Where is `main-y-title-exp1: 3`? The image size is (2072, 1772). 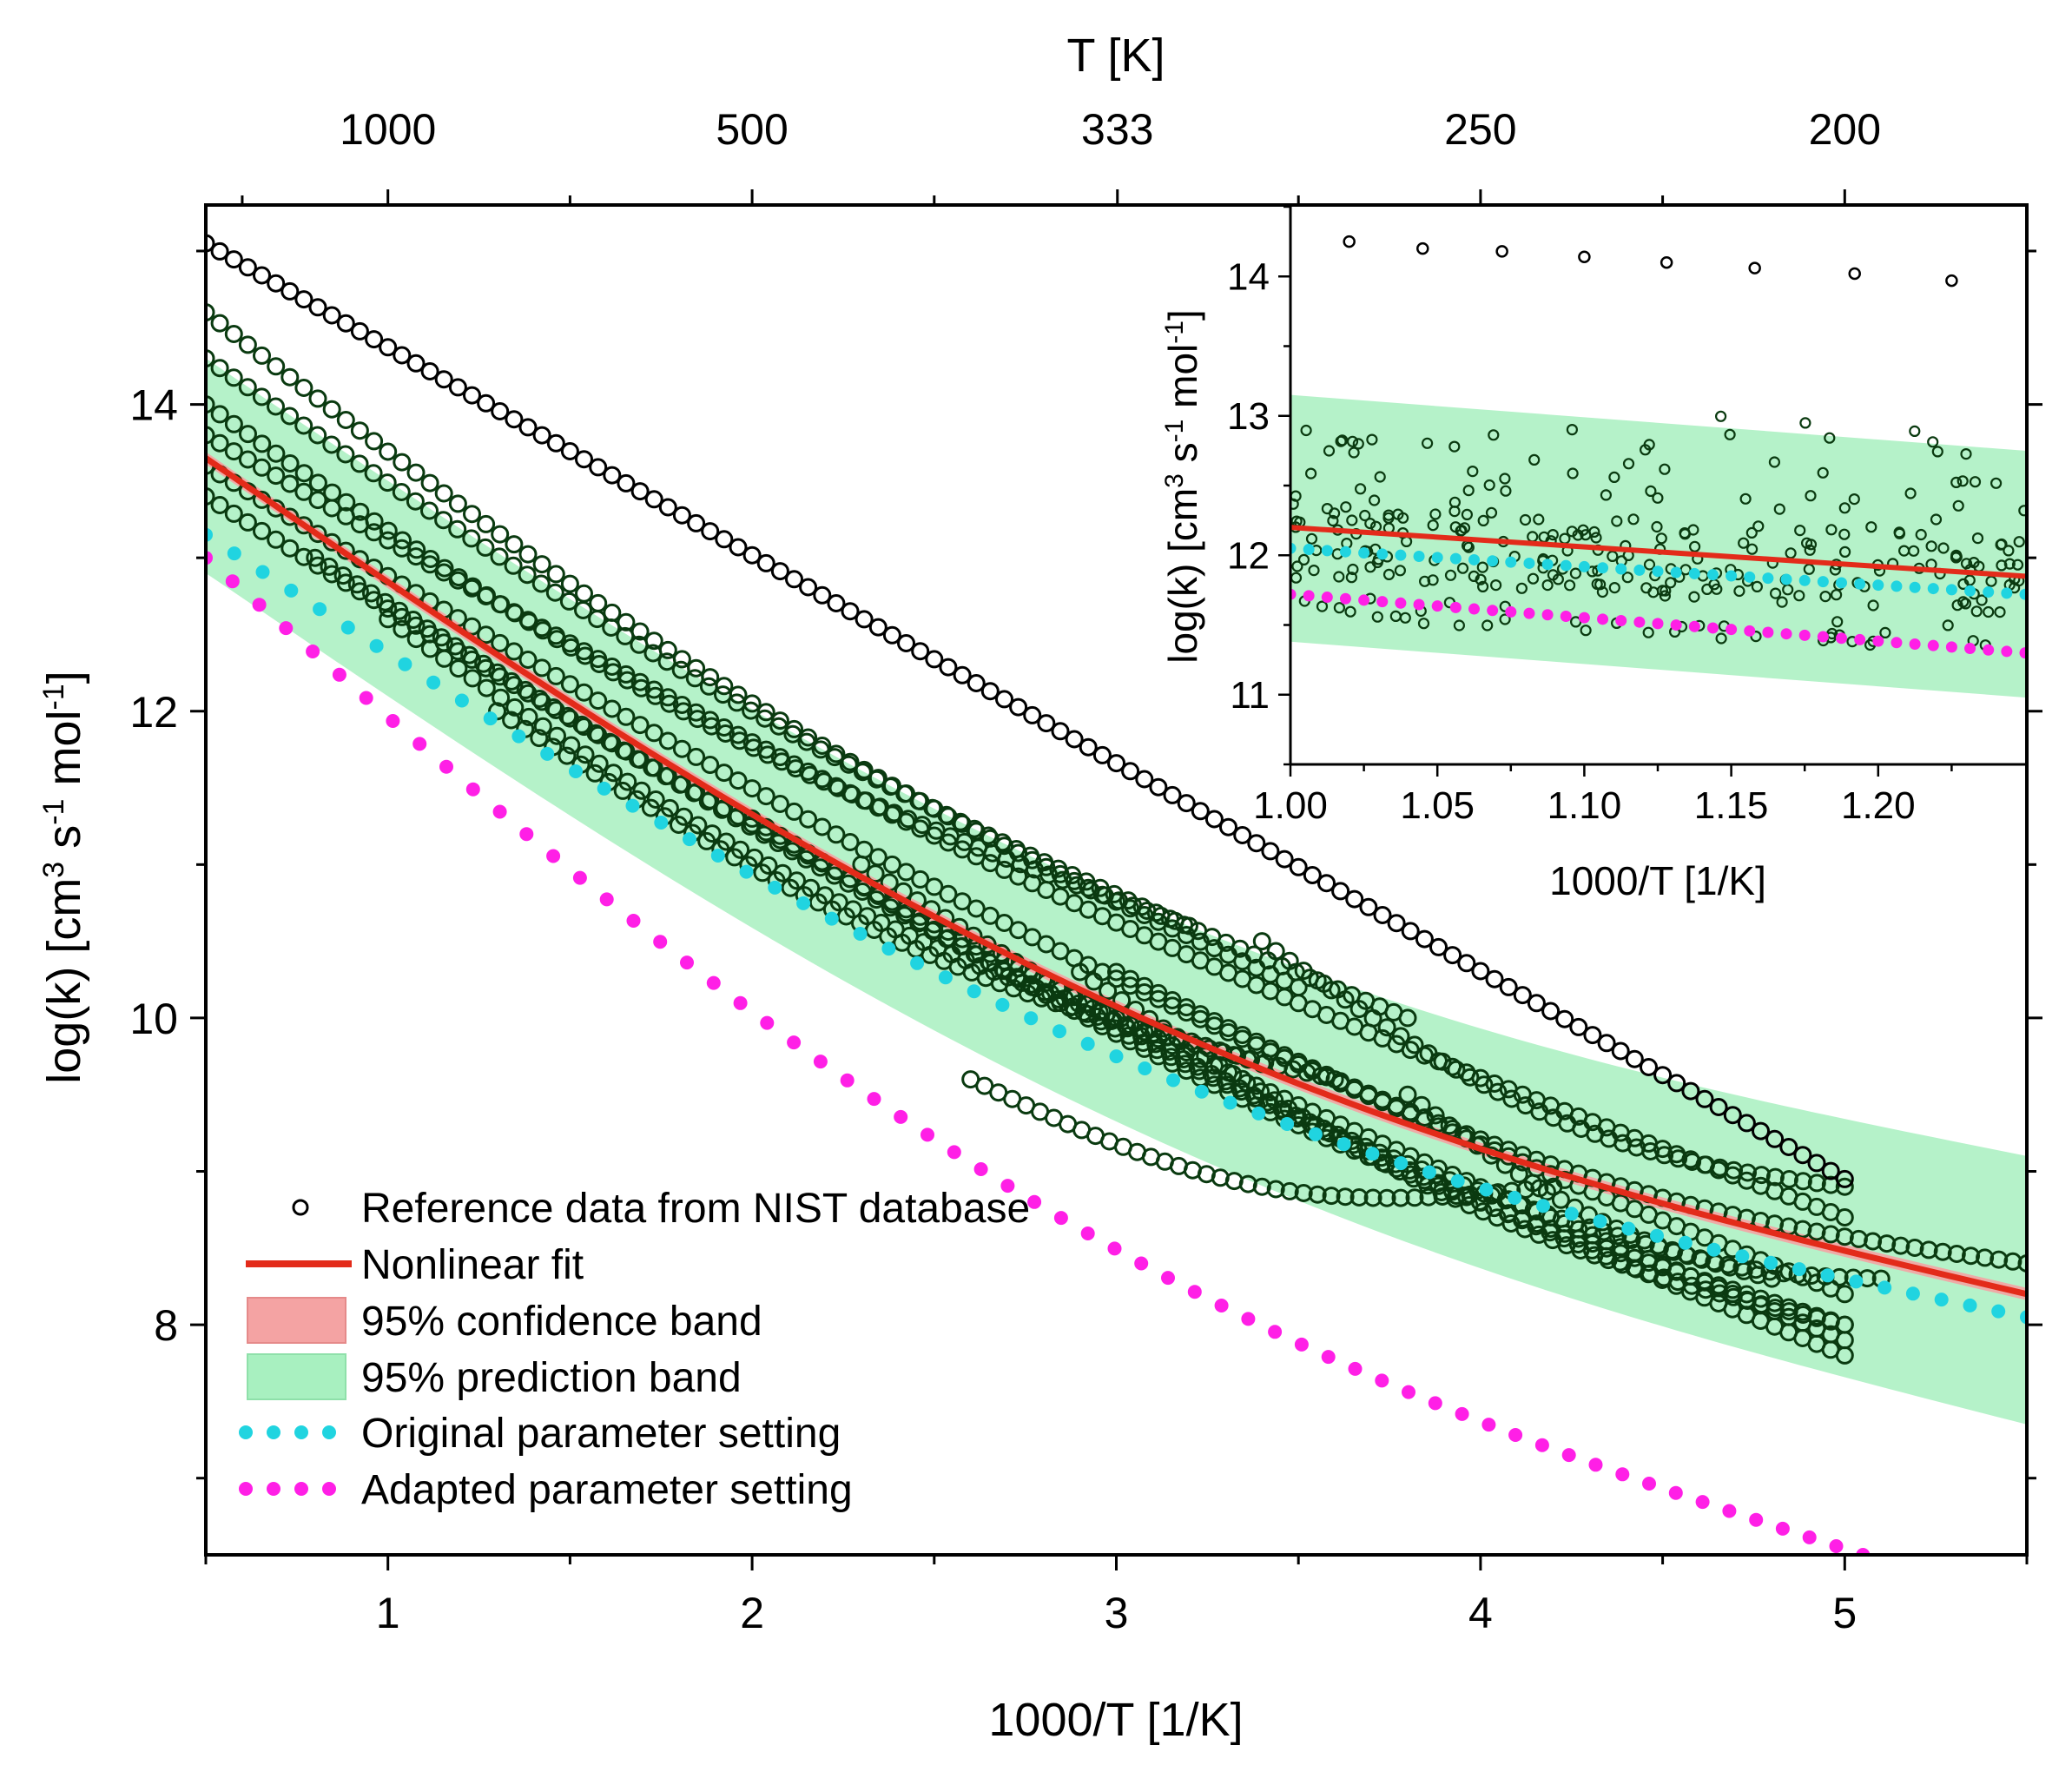 main-y-title-exp1: 3 is located at coordinates (54, 870).